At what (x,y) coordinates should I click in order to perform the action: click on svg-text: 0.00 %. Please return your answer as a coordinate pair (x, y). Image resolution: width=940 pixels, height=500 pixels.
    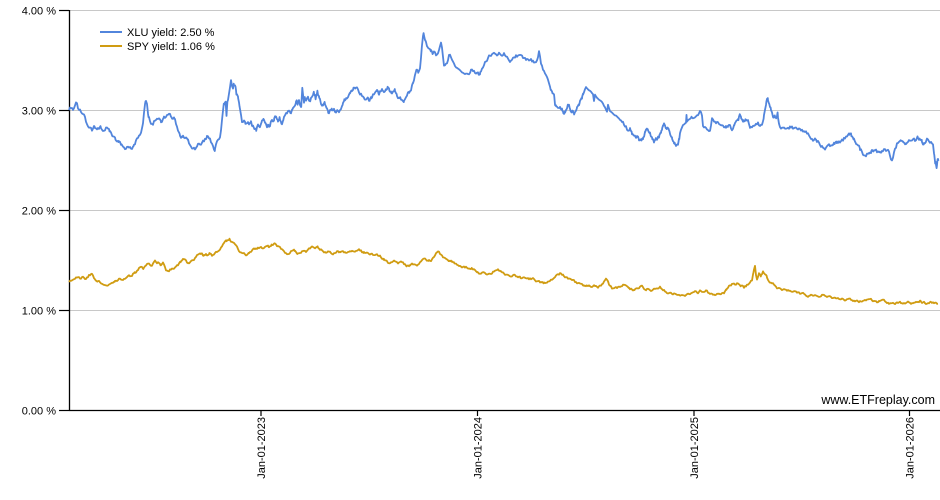
    Looking at the image, I should click on (39, 412).